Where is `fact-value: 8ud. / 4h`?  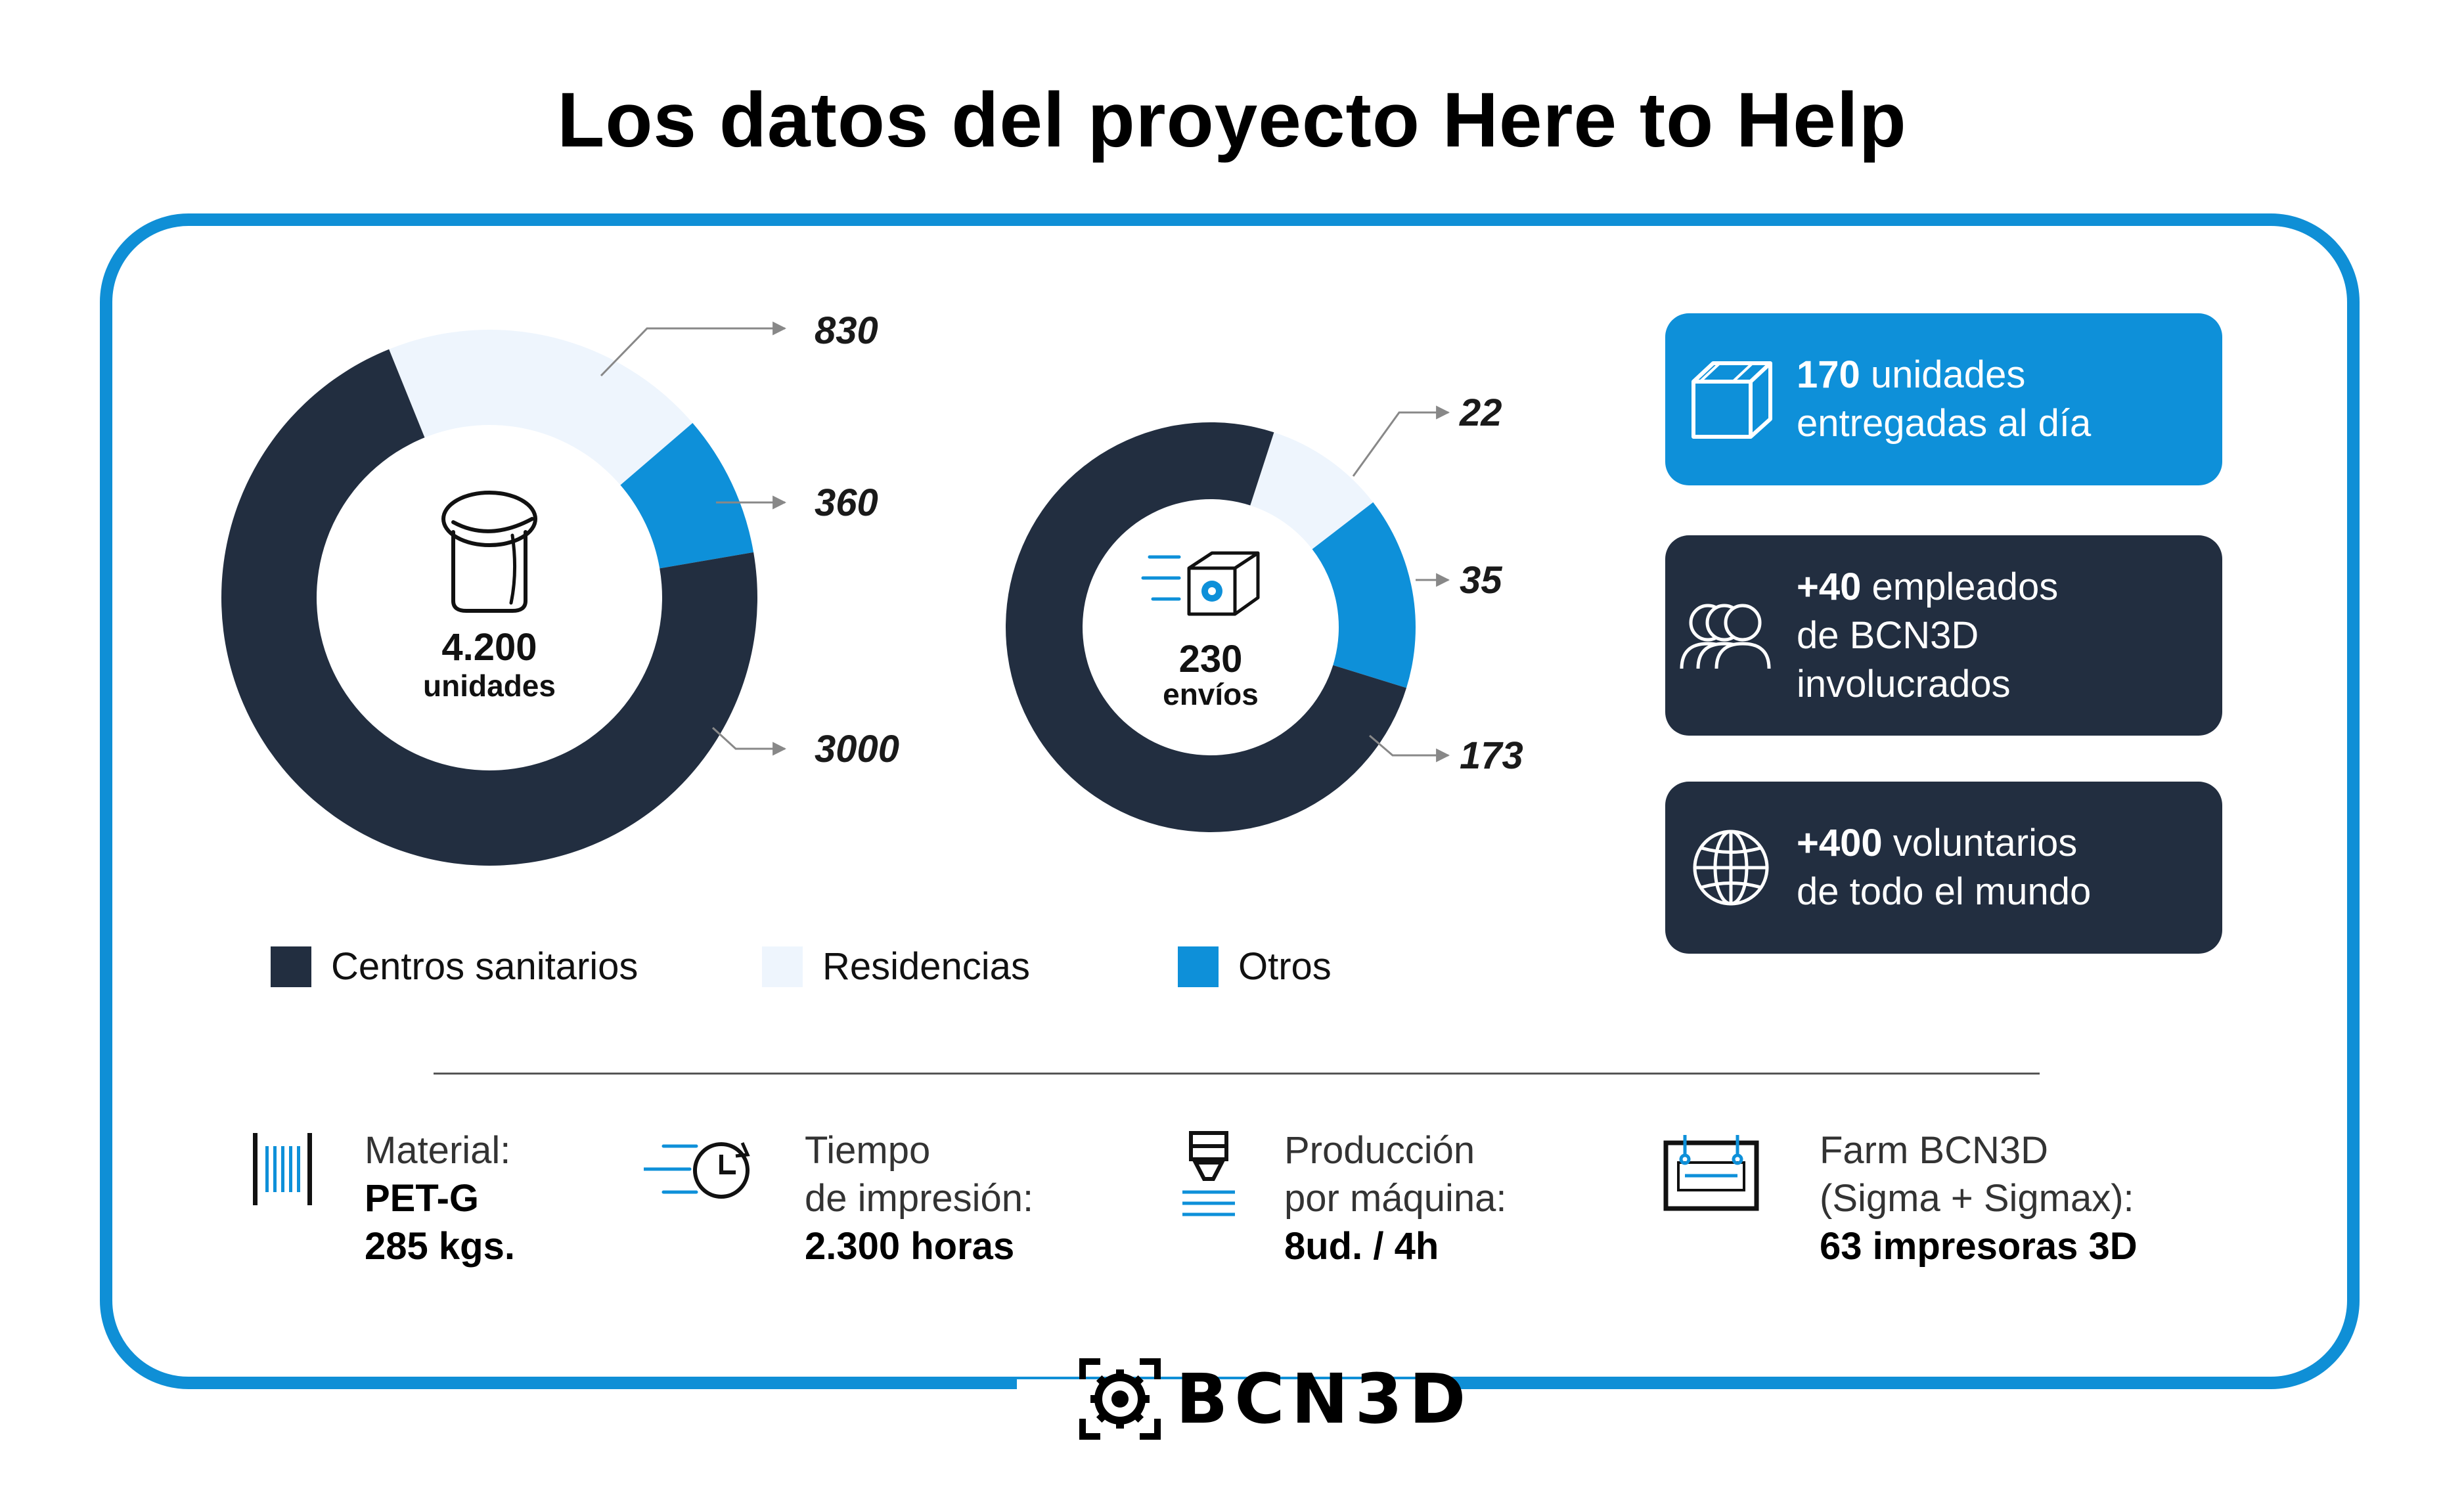 fact-value: 8ud. / 4h is located at coordinates (1361, 1246).